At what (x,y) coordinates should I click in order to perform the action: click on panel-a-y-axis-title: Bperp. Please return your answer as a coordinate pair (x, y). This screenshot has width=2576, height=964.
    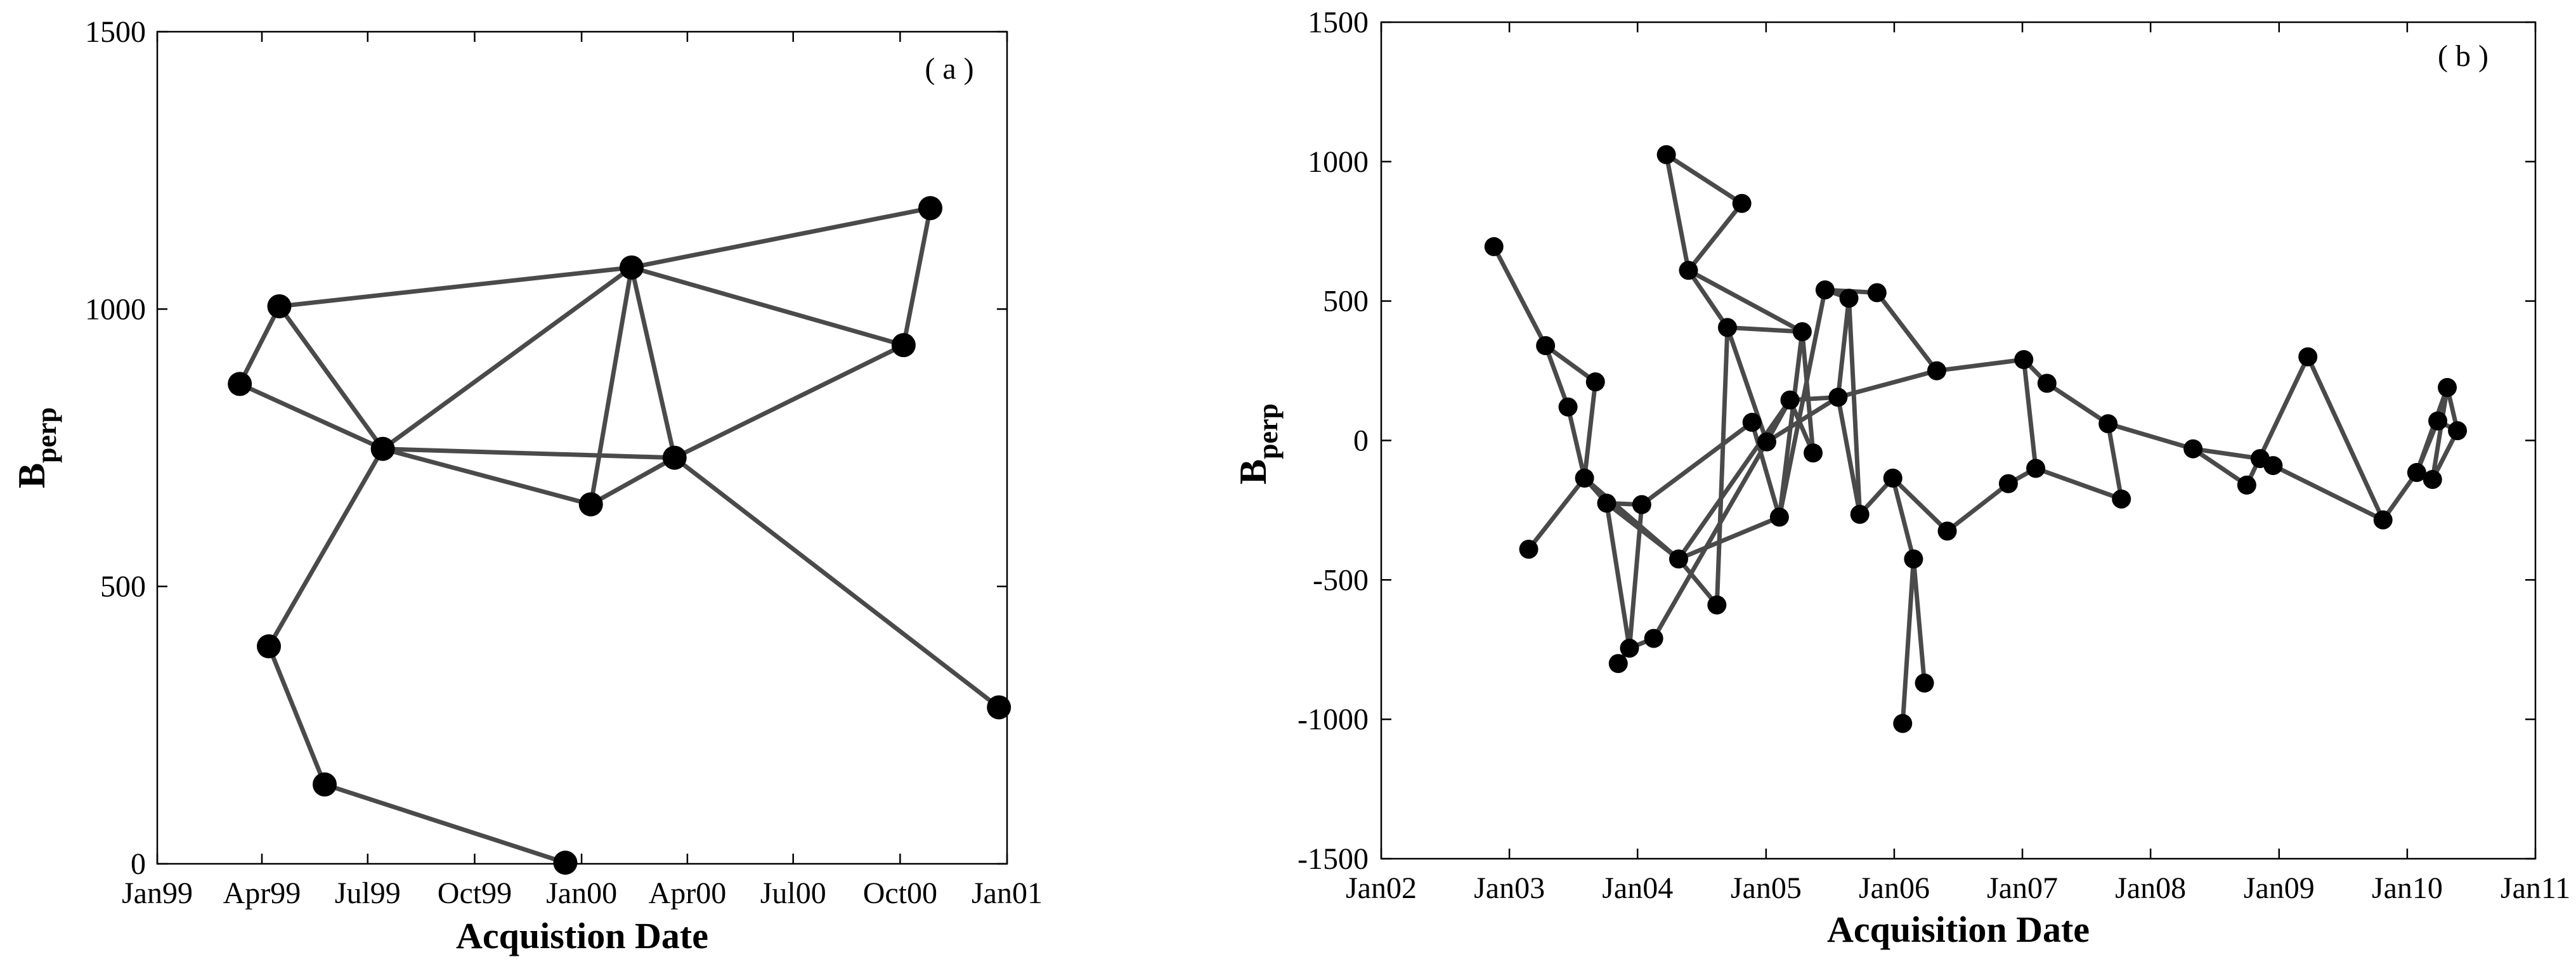
    Looking at the image, I should click on (36, 447).